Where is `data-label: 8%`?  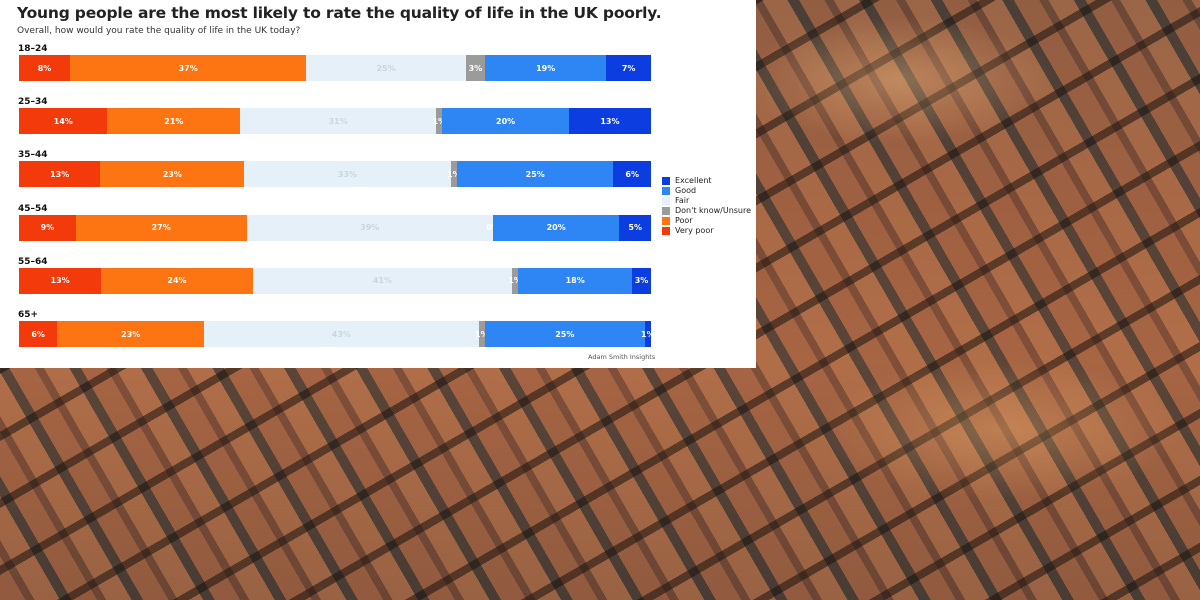
data-label: 8% is located at coordinates (44, 68).